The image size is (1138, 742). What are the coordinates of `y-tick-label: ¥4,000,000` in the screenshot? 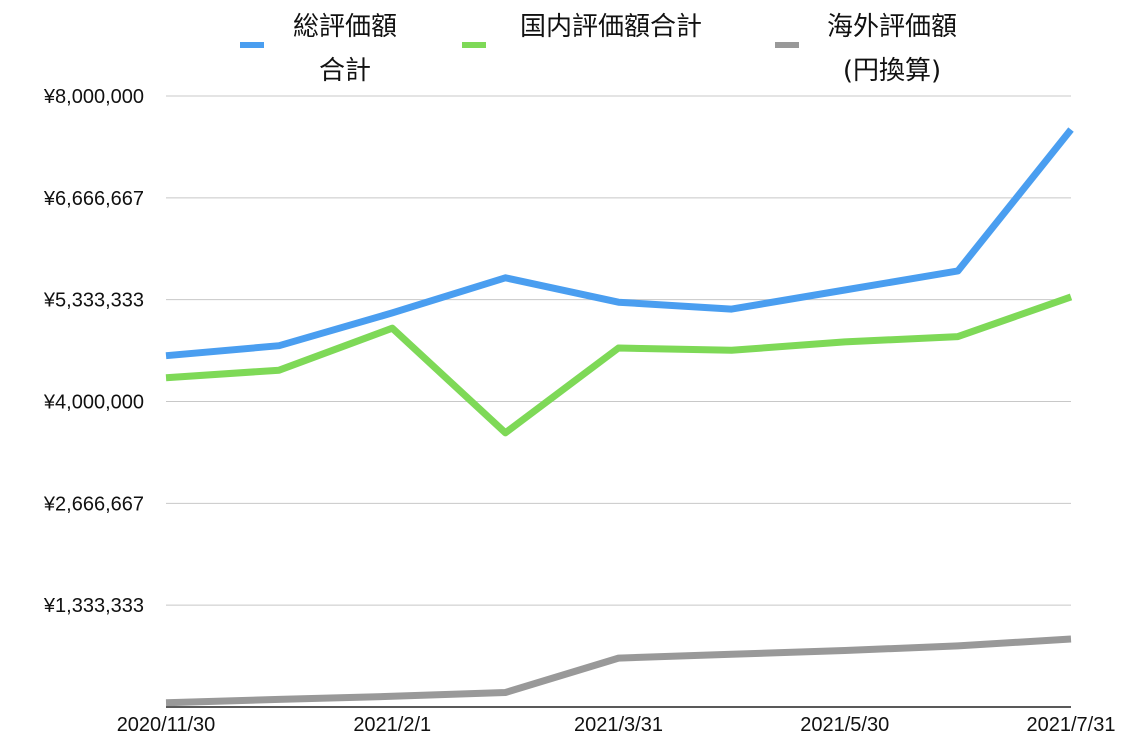 It's located at (93, 403).